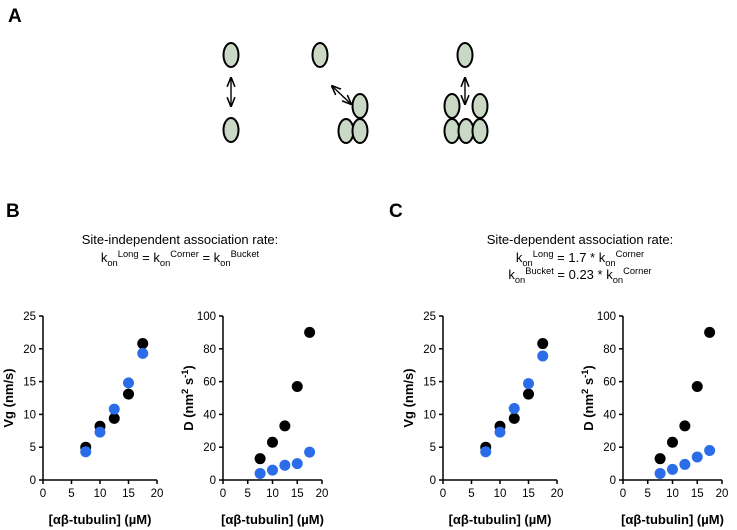  I want to click on y-axis-label: D (nm2 s-1), so click(188, 398).